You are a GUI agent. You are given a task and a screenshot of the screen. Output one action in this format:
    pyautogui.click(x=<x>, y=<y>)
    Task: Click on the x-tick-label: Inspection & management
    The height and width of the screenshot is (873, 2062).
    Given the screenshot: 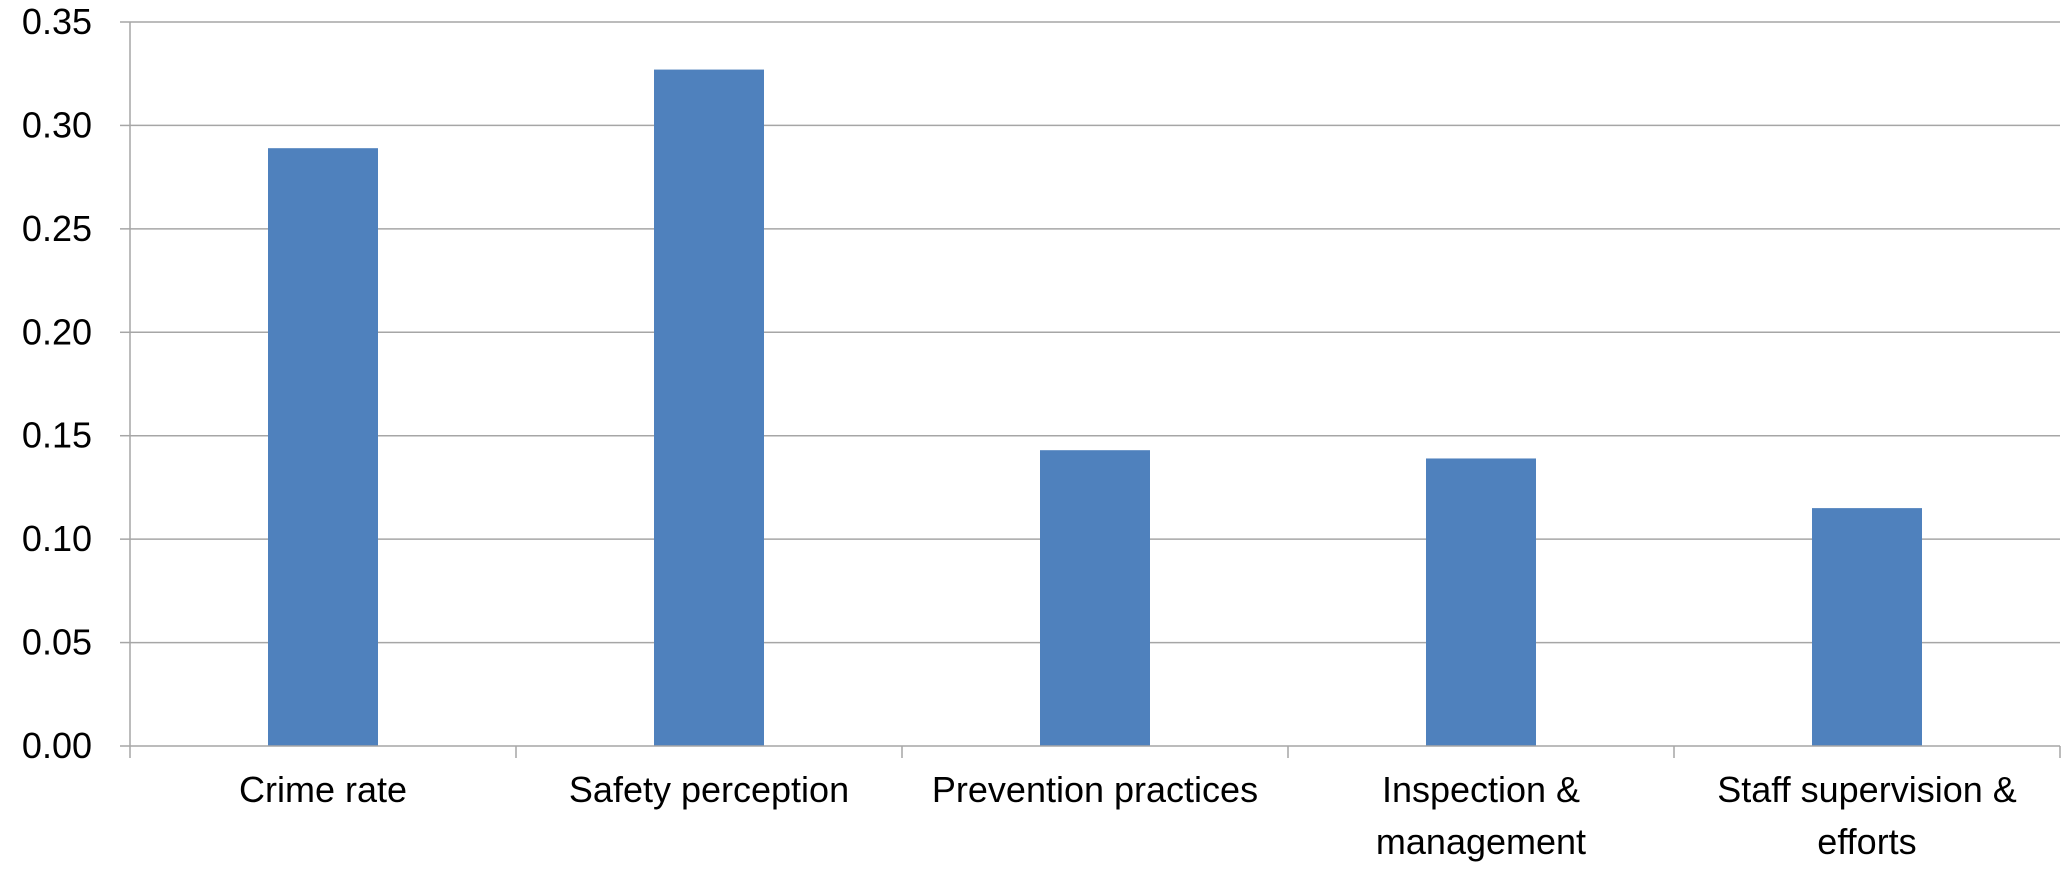 What is the action you would take?
    pyautogui.click(x=1481, y=815)
    